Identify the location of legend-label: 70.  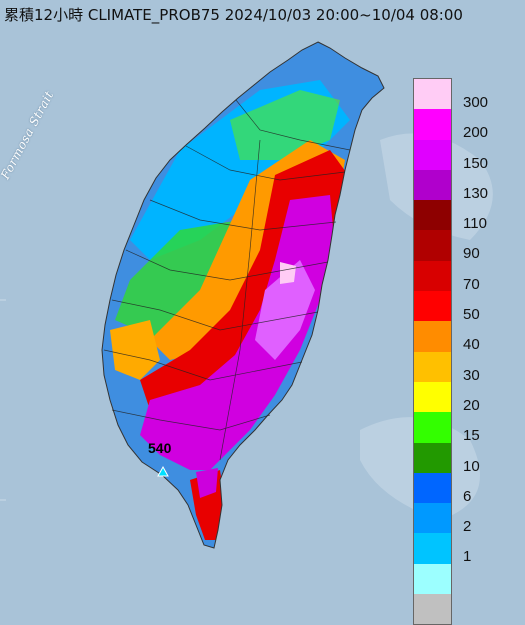
(471, 284).